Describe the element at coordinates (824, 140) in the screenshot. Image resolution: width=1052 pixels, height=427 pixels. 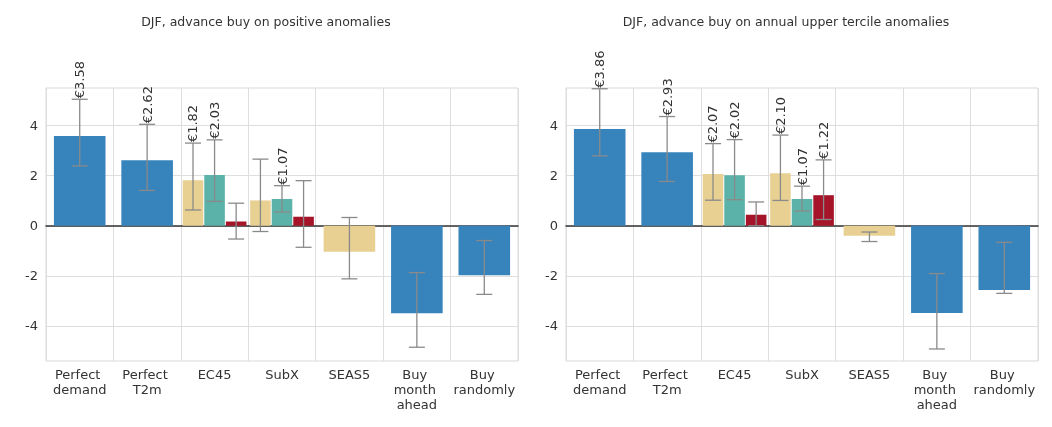
I see `data-label: €1.22` at that location.